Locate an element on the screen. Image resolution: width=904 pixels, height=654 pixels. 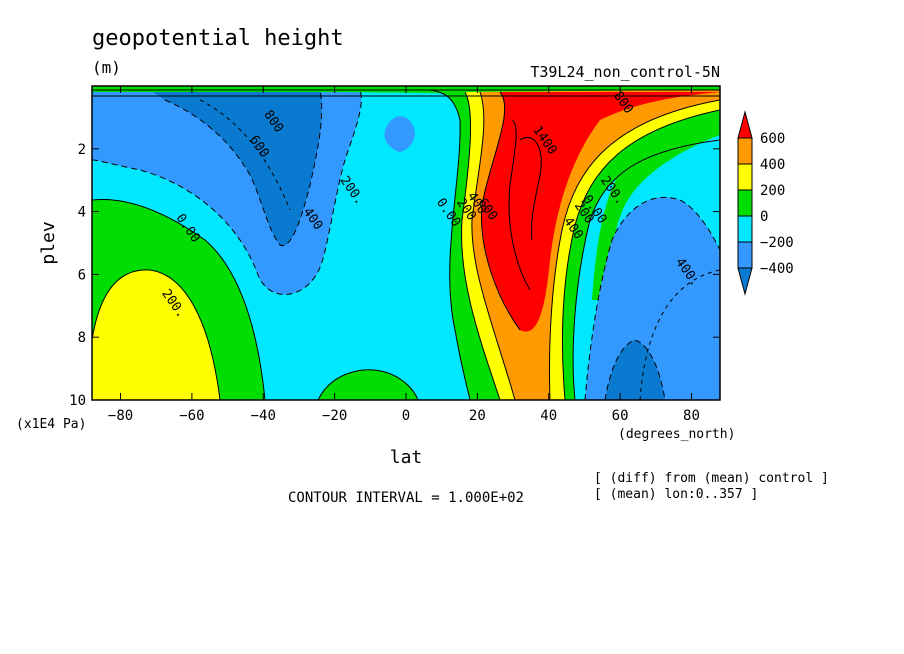
region-darkblue-sw is located at coordinates (236, 168).